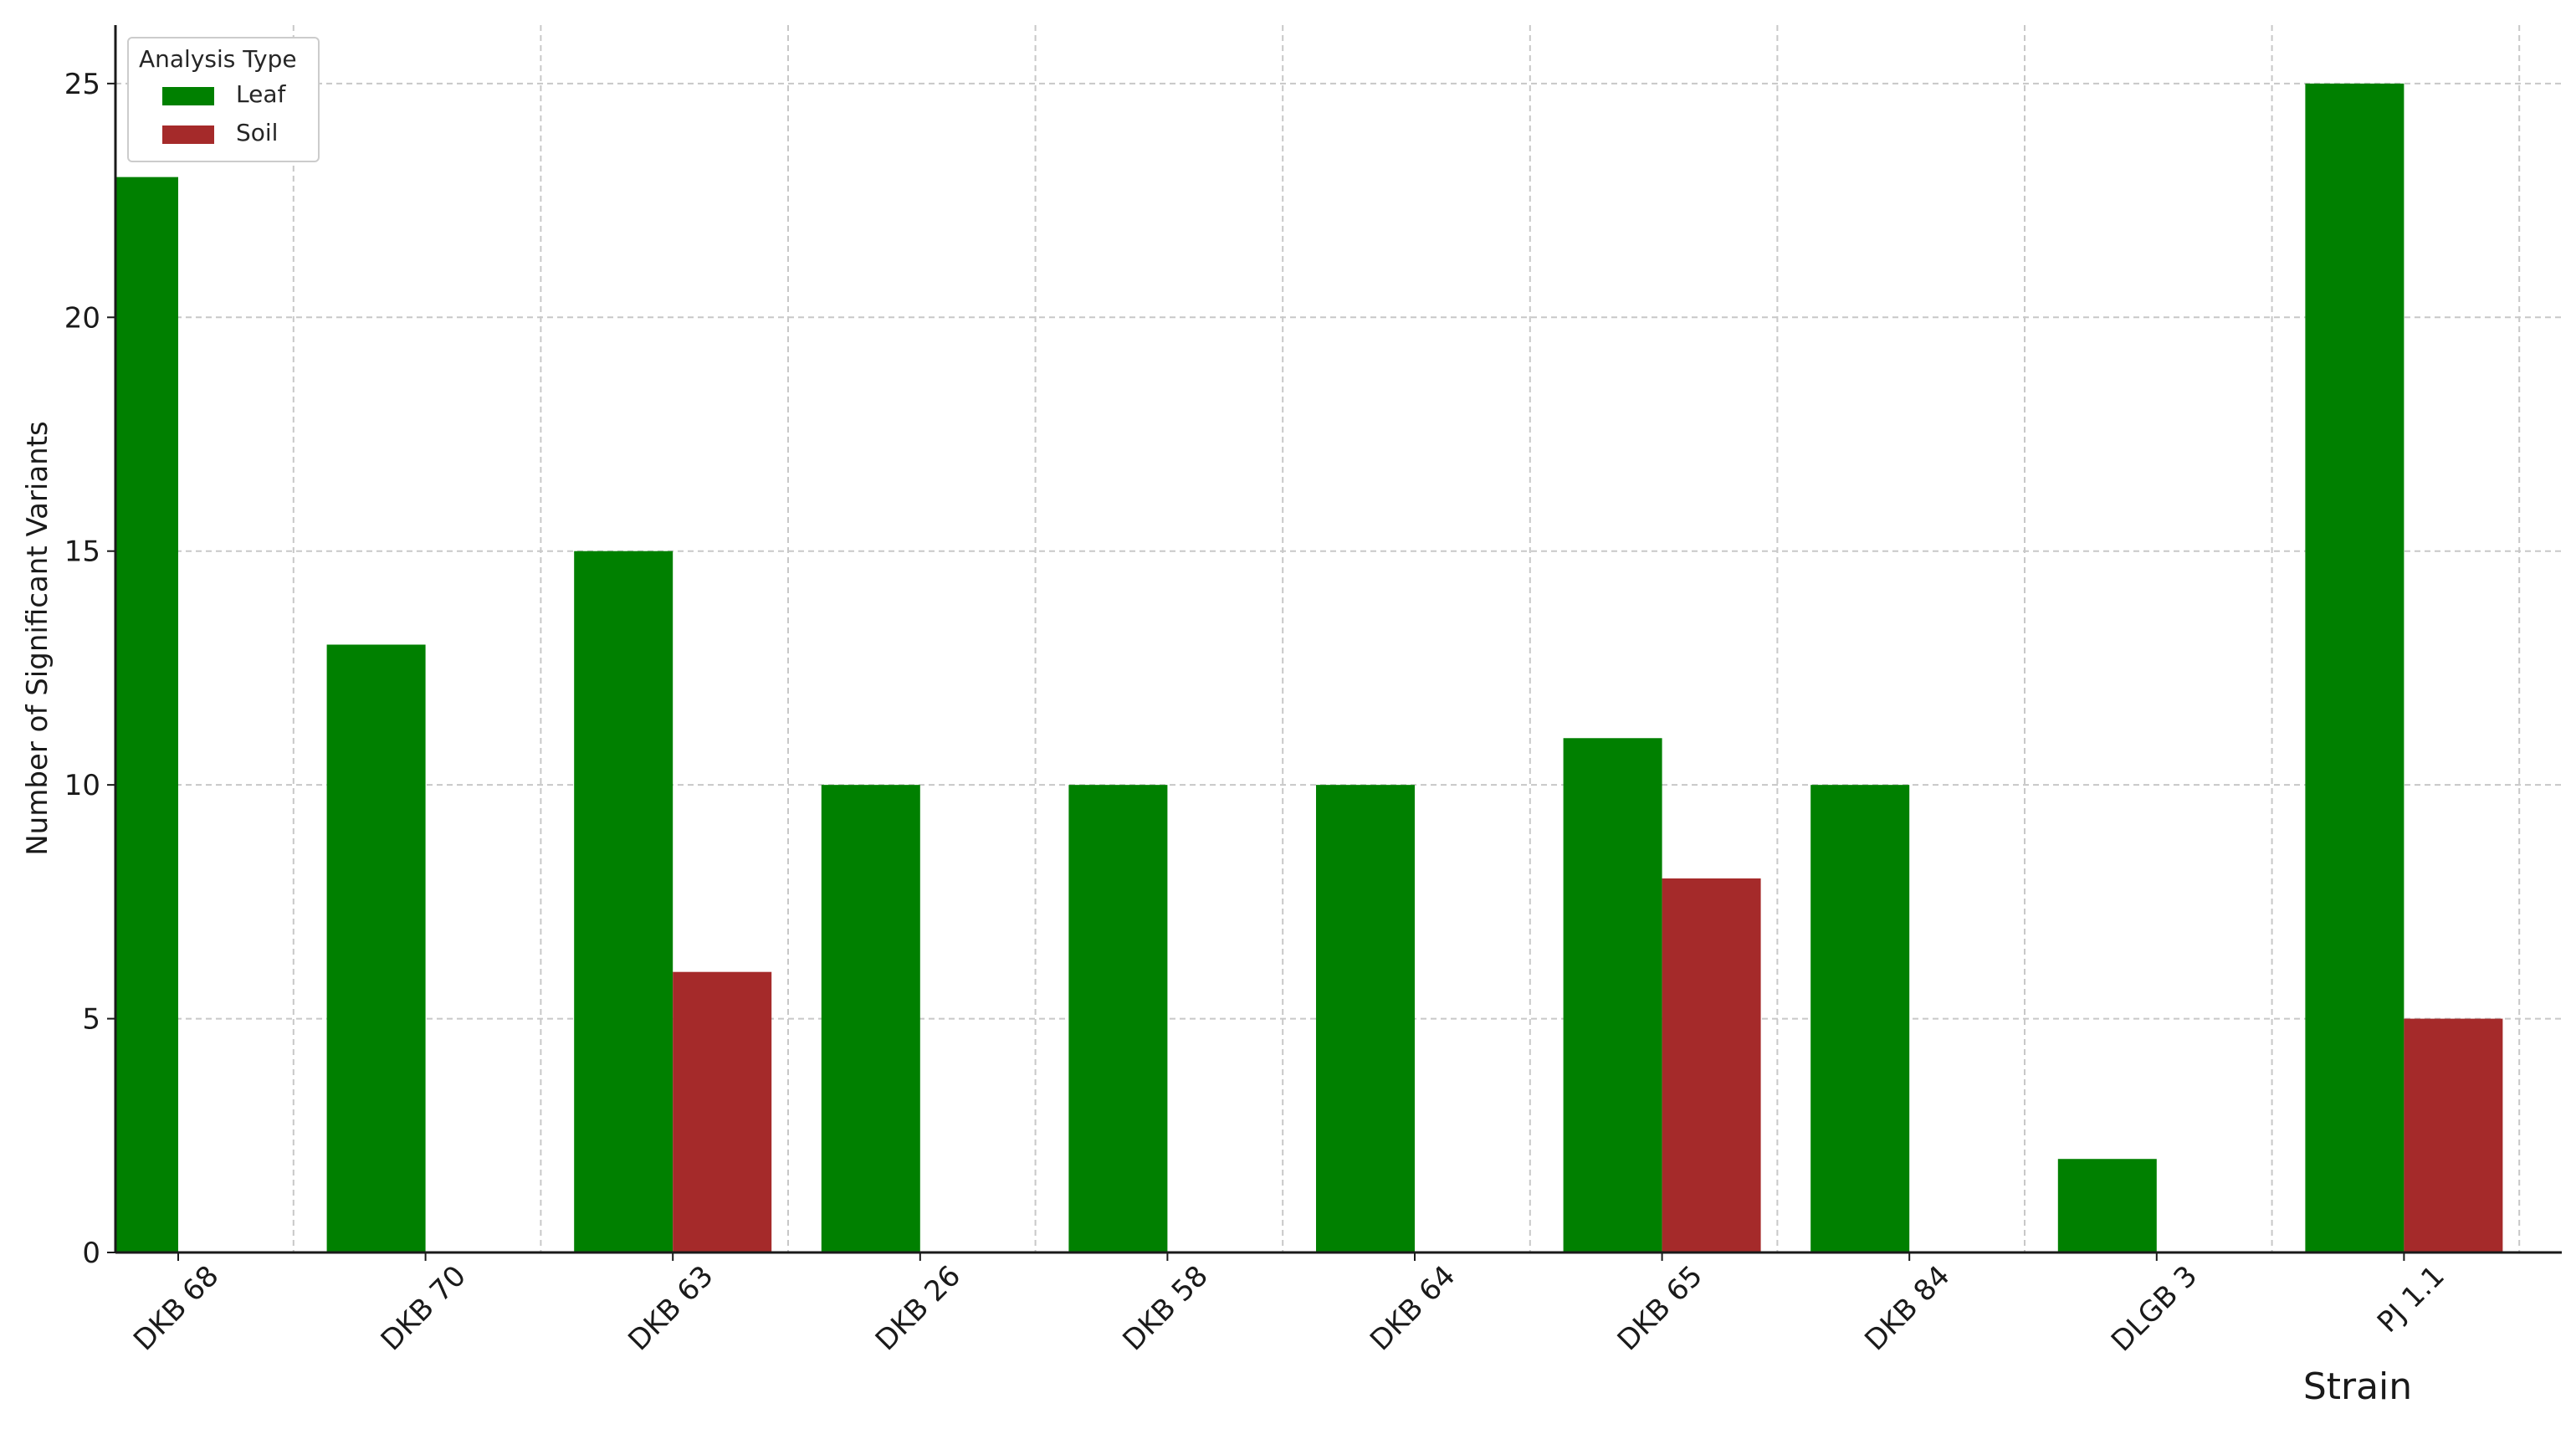 The image size is (2576, 1429). Describe the element at coordinates (918, 1308) in the screenshot. I see `x-tick-label: DKB 26` at that location.